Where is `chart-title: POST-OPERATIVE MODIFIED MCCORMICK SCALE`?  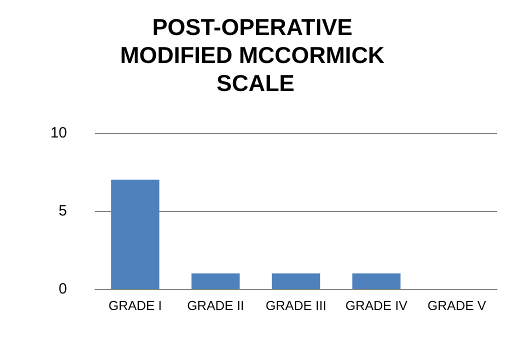
chart-title: POST-OPERATIVE MODIFIED MCCORMICK SCALE is located at coordinates (255, 55).